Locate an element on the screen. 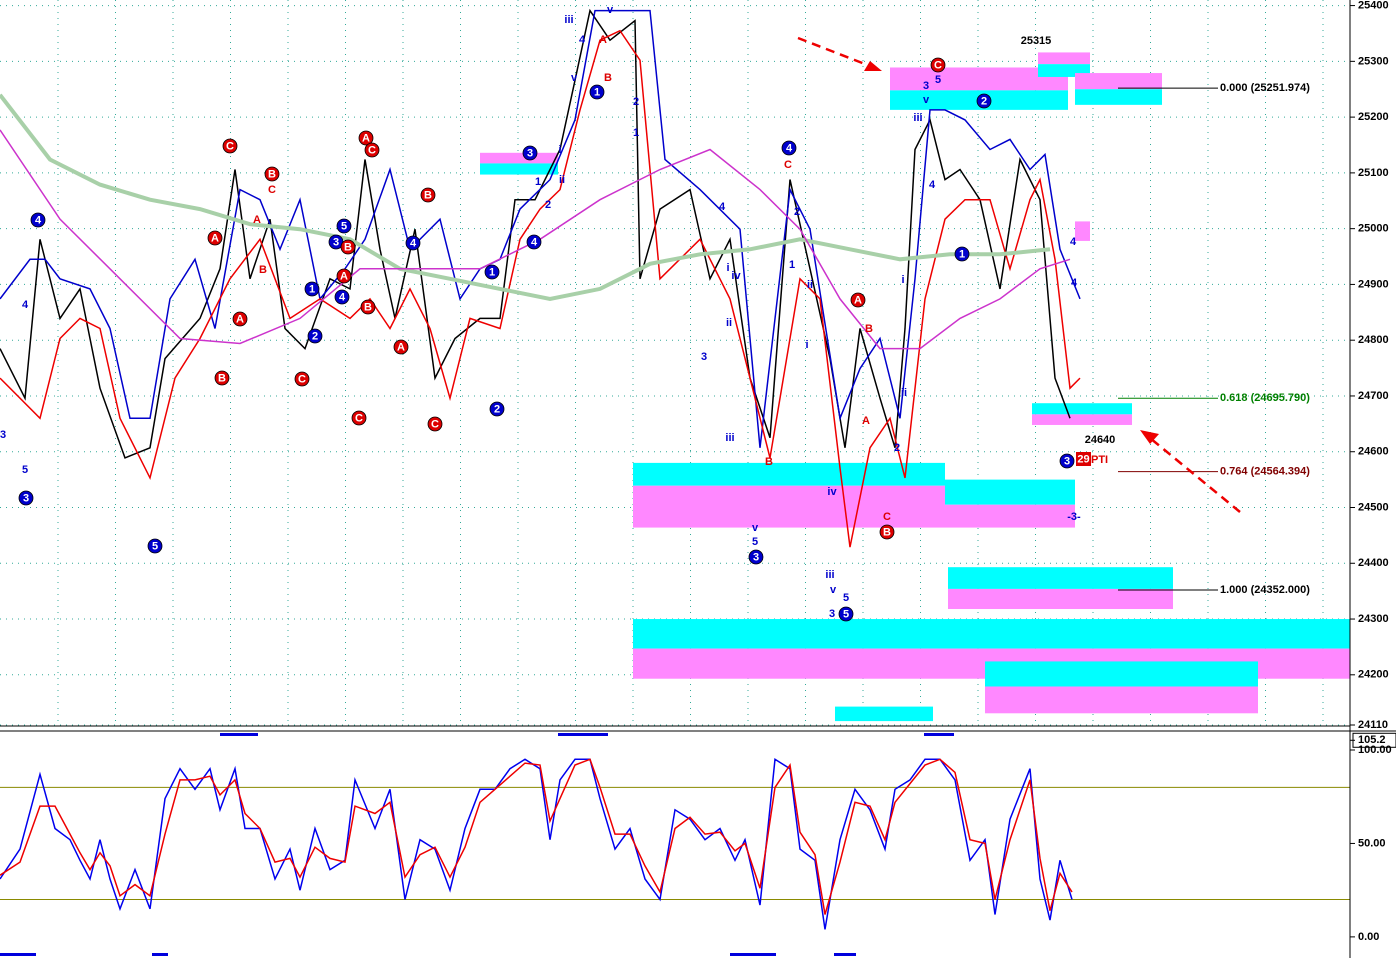 This screenshot has width=1396, height=958. wave-label: -3- is located at coordinates (1074, 517).